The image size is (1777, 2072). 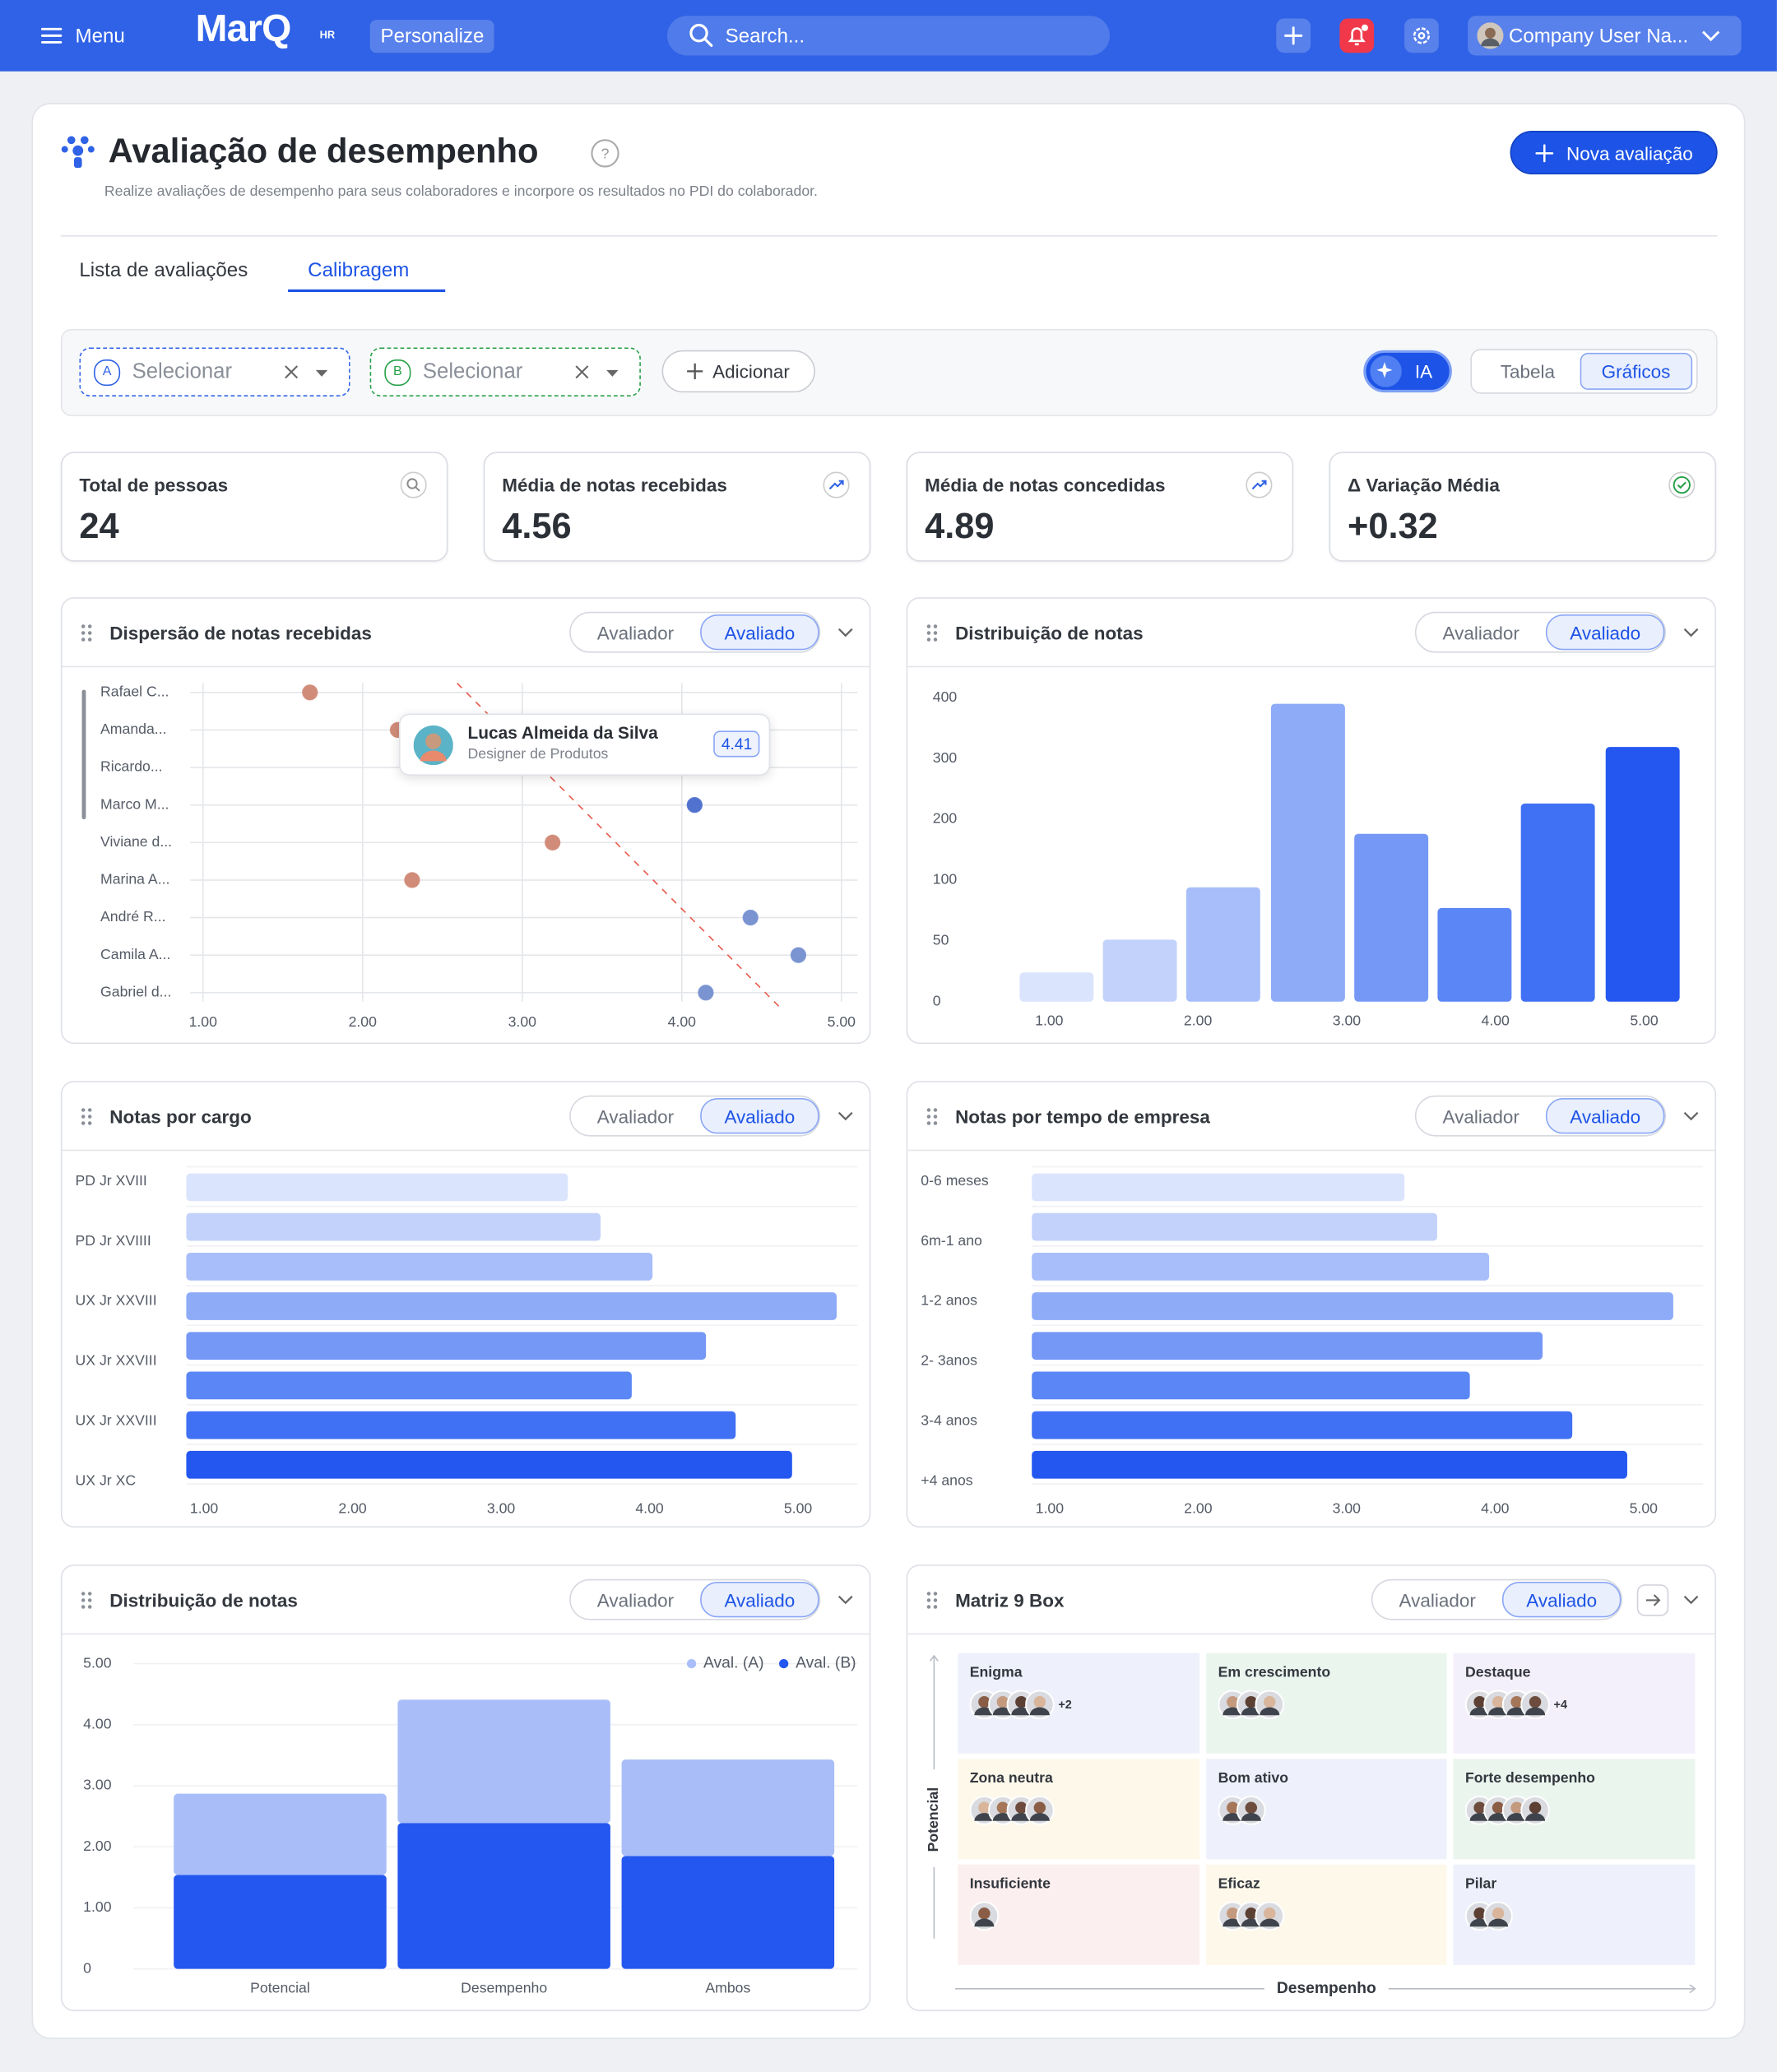 I want to click on menu-button: Menu, so click(x=82, y=35).